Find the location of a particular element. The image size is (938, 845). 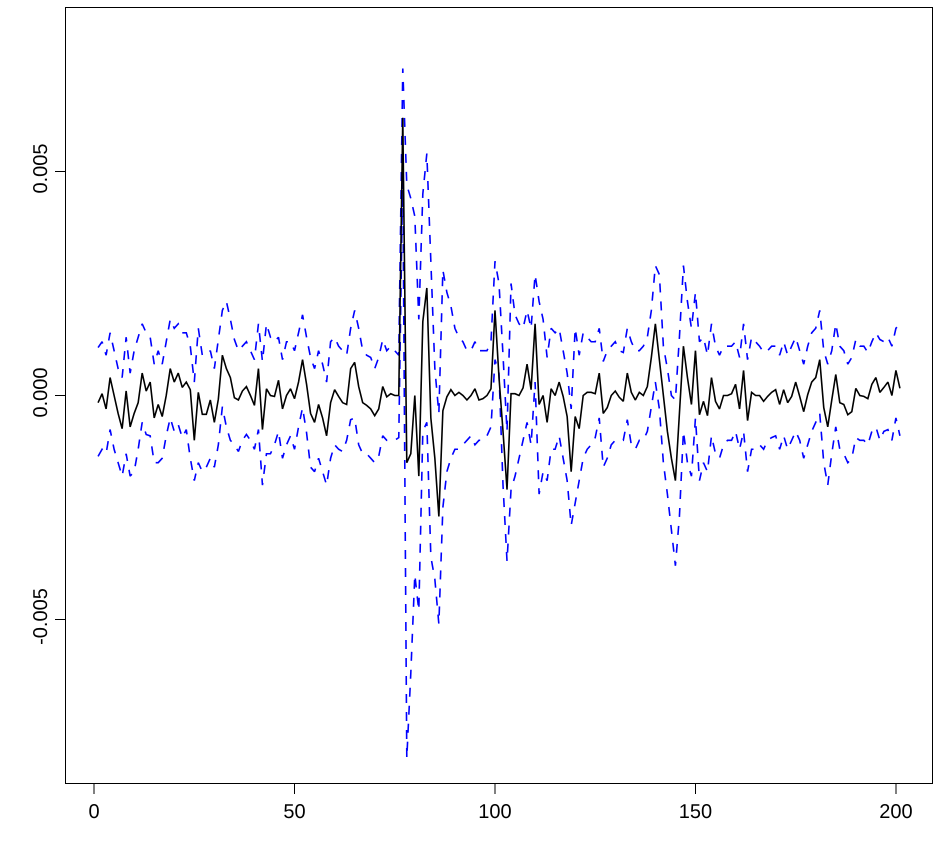

x-tick-label: 150 is located at coordinates (695, 812).